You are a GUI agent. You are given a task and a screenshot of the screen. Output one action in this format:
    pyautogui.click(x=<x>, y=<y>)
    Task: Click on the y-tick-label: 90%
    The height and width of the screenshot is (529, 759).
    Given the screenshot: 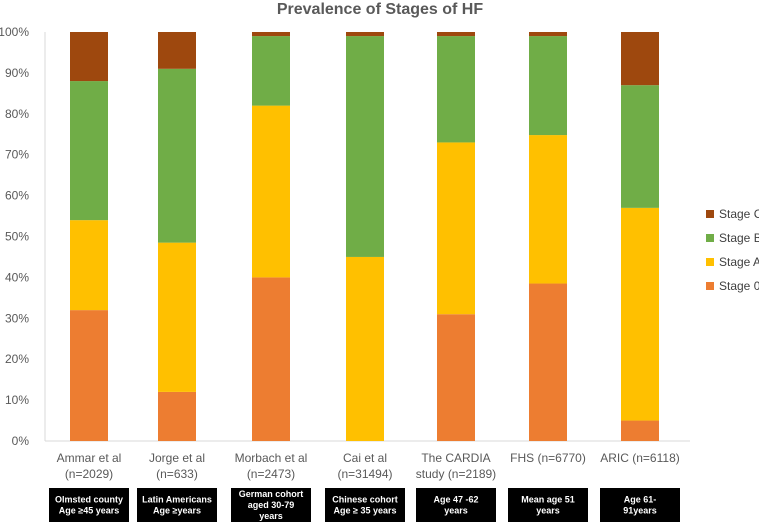 What is the action you would take?
    pyautogui.click(x=17, y=73)
    